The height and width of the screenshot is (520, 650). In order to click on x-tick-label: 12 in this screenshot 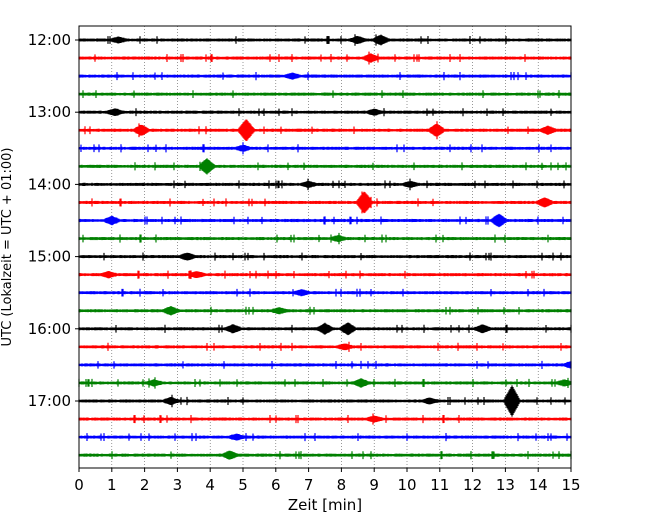, I will do `click(472, 485)`.